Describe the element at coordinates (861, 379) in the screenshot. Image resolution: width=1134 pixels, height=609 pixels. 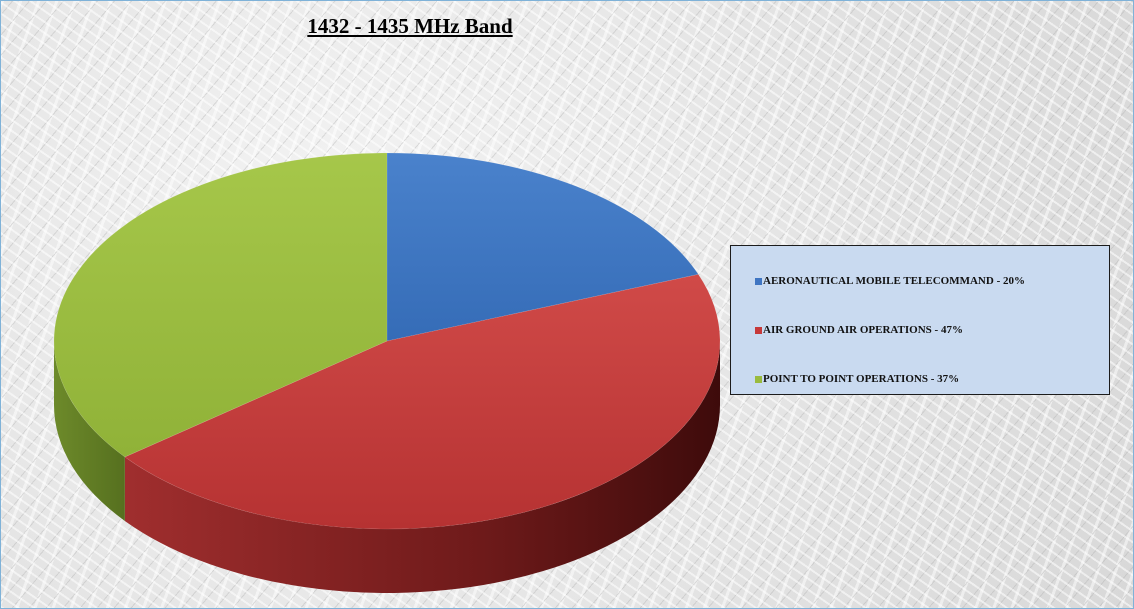
I see `legend-label: POINT TO POINT OPERATIONS - 37%` at that location.